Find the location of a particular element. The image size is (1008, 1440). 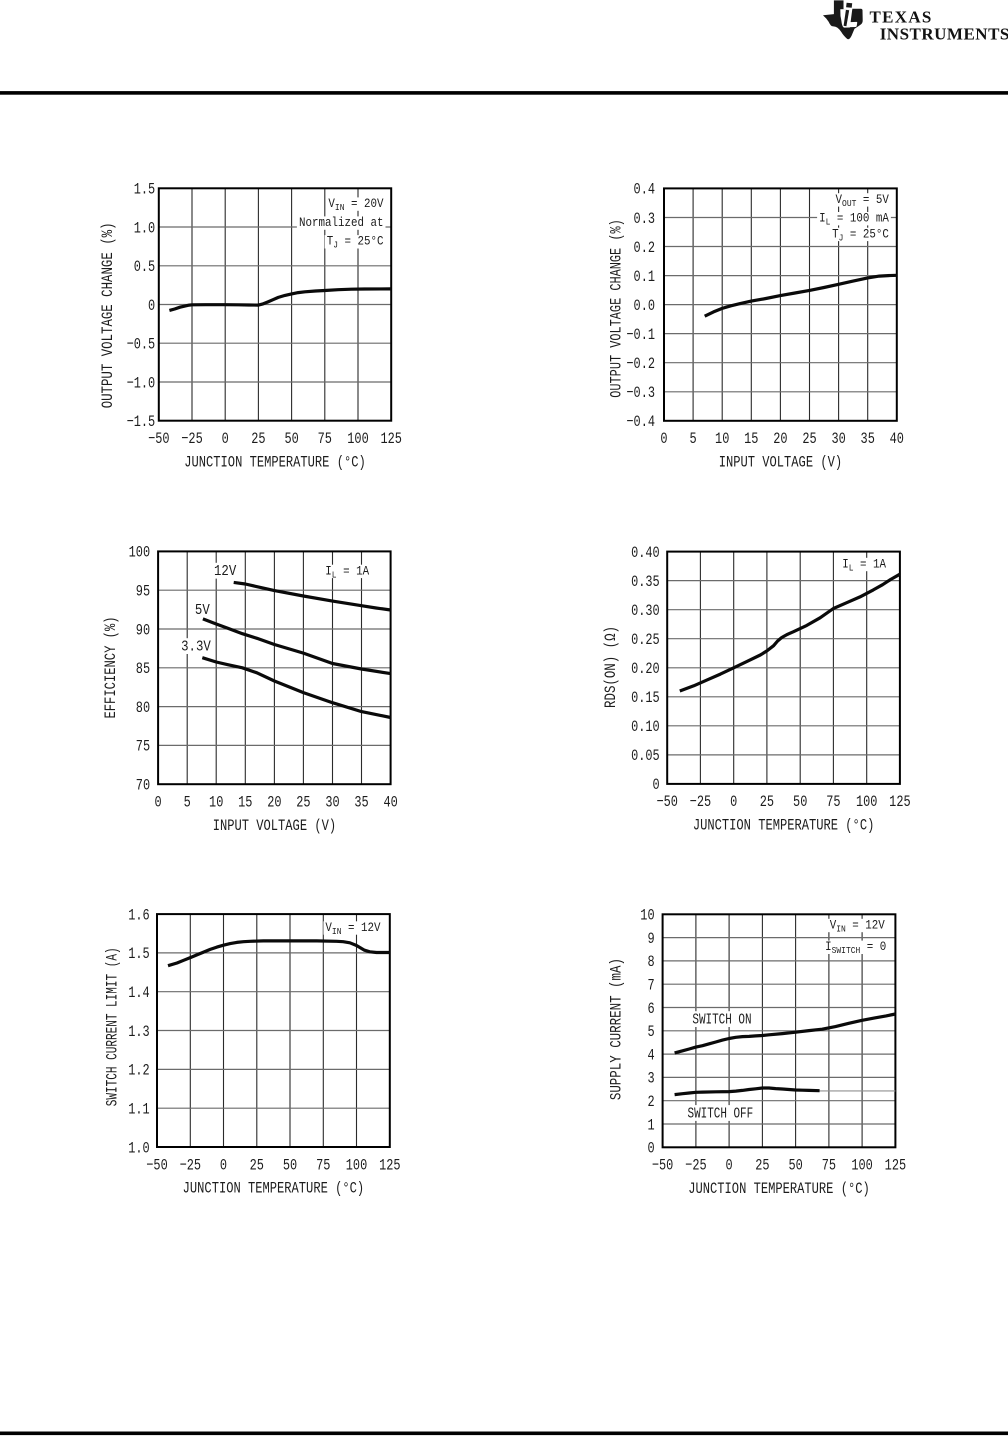

svg-text: 3 is located at coordinates (650, 1079).